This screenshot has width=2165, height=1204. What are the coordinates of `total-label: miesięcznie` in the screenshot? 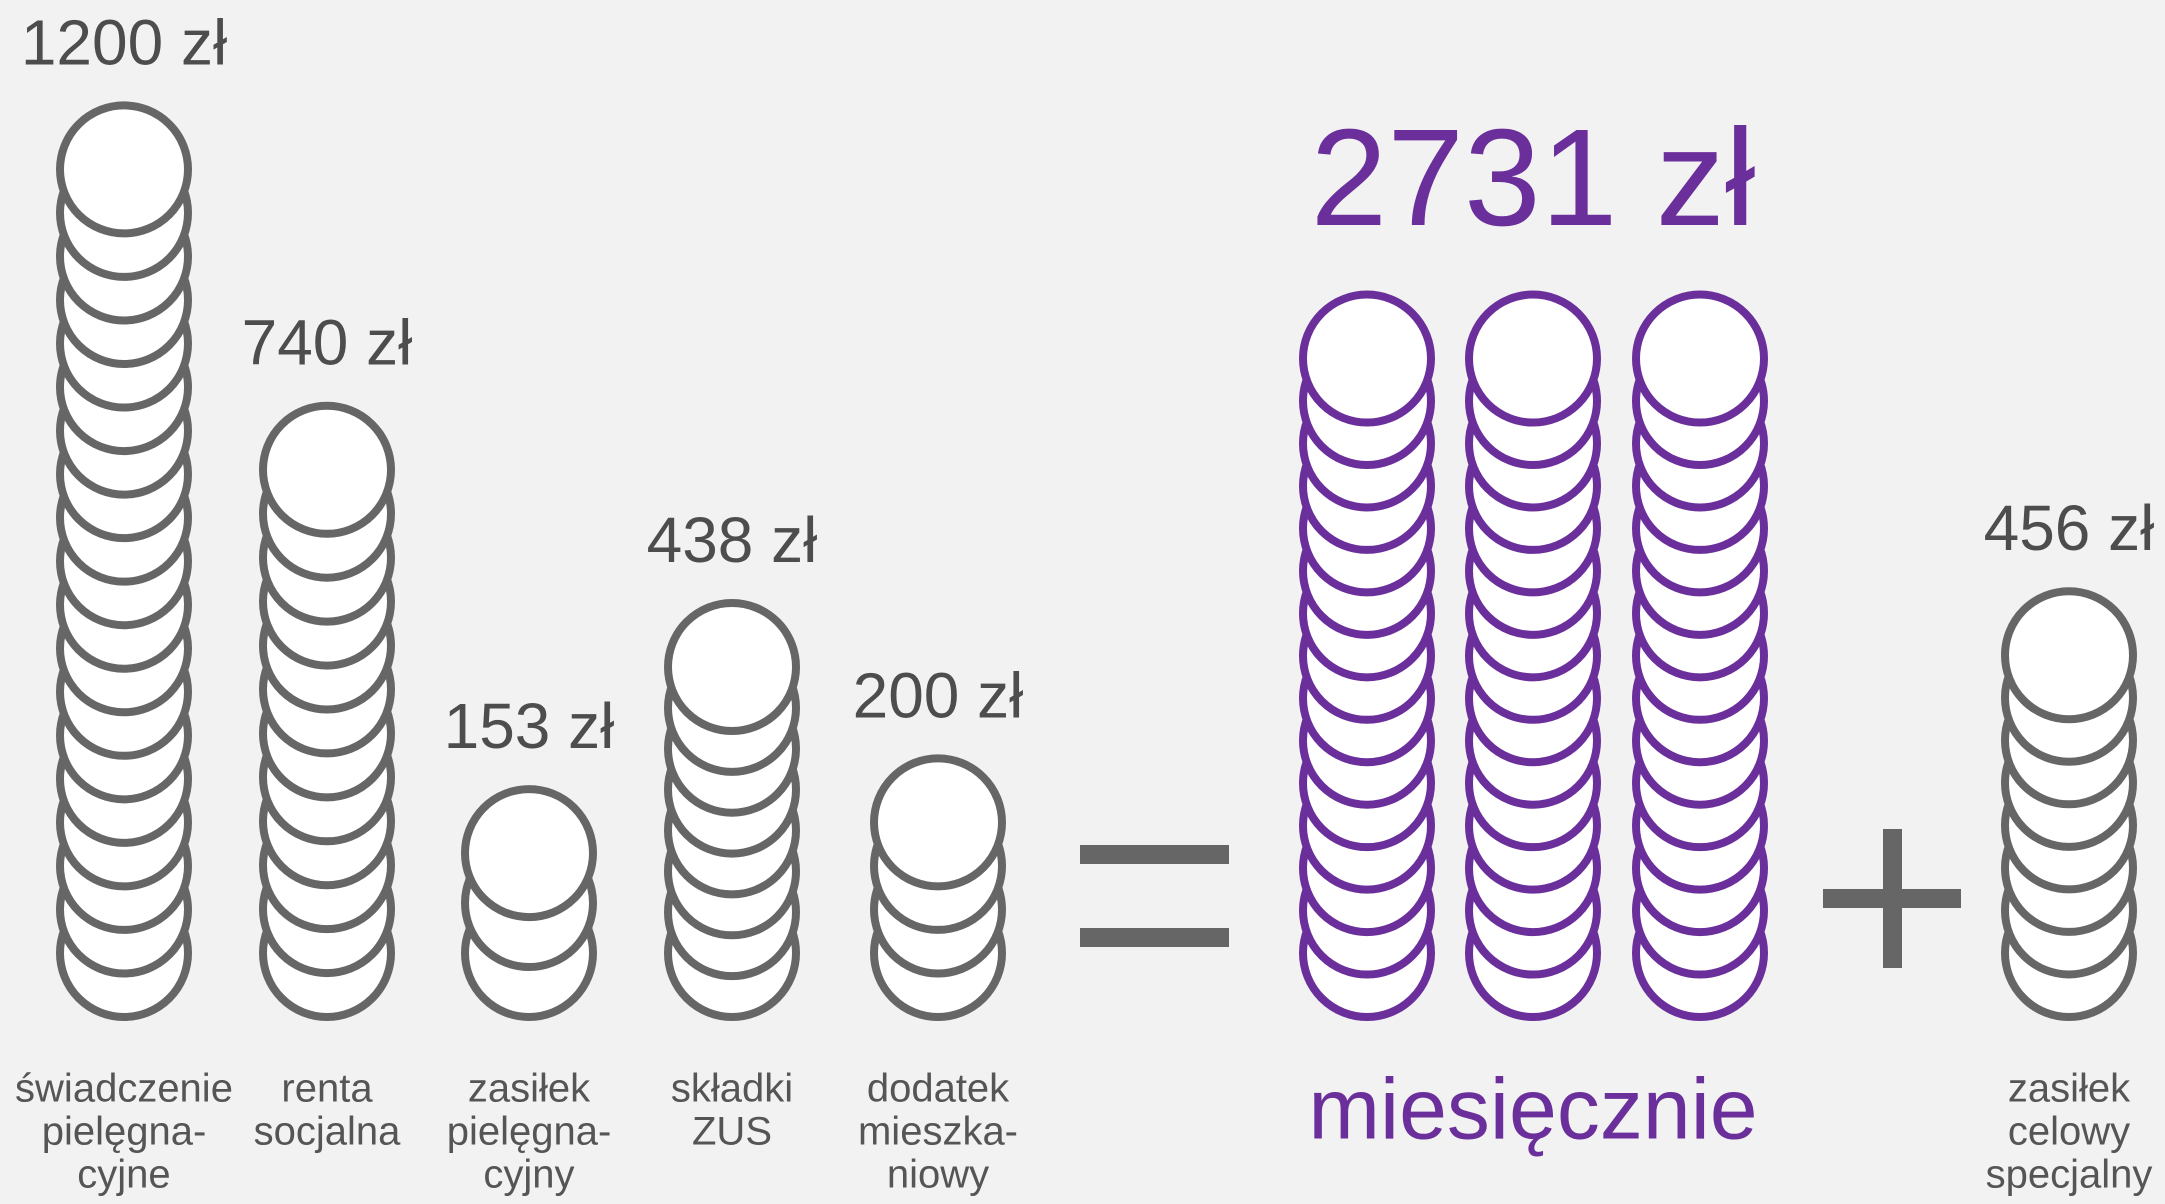 It's located at (1532, 1110).